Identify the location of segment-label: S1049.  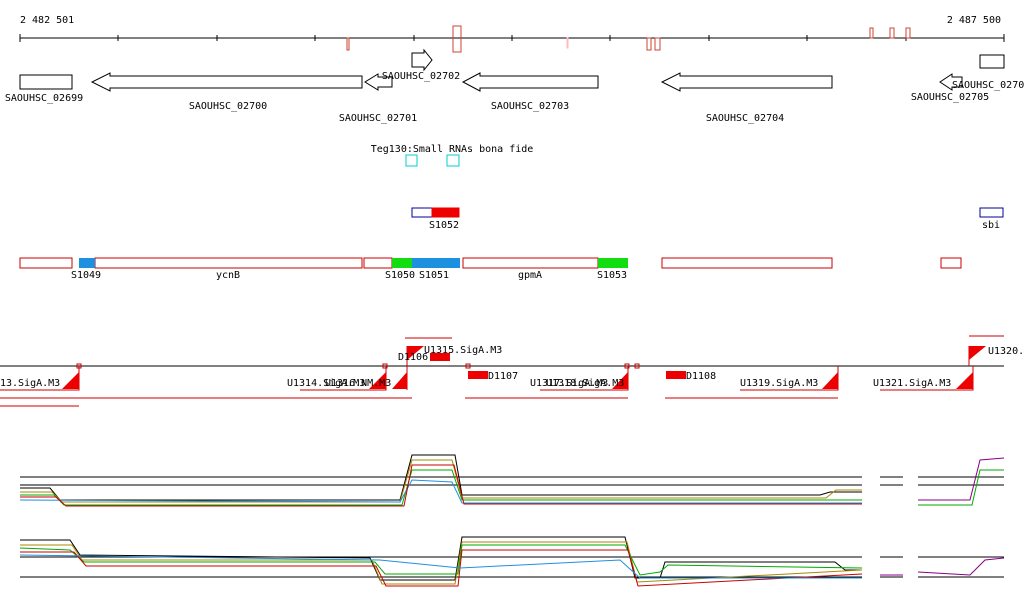
(86, 275).